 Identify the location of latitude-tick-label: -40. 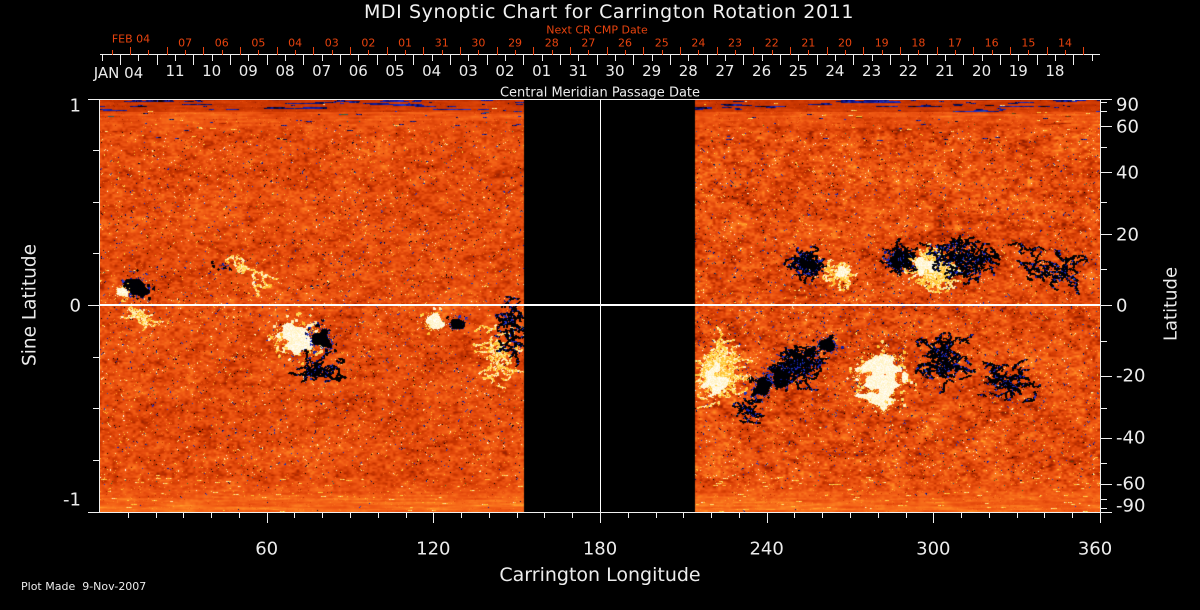
(1131, 438).